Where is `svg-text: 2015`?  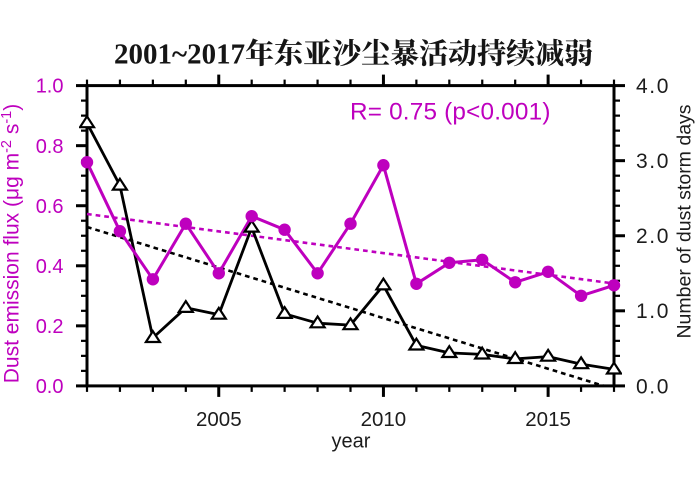 svg-text: 2015 is located at coordinates (548, 419).